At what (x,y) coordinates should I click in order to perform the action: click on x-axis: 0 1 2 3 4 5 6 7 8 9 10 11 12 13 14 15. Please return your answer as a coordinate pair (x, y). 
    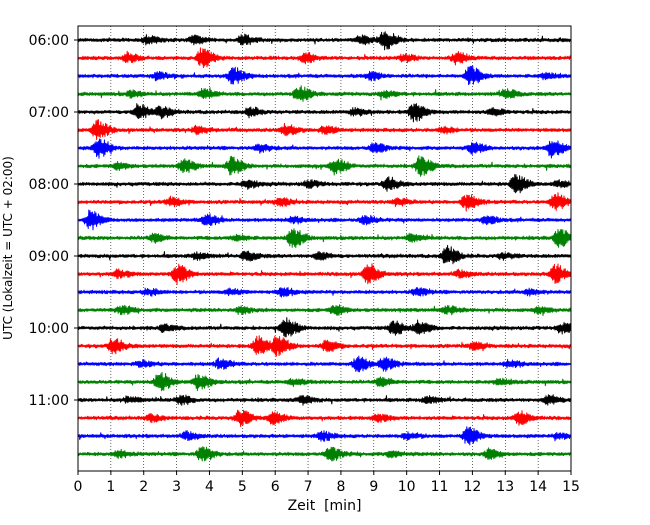
    Looking at the image, I should click on (327, 483).